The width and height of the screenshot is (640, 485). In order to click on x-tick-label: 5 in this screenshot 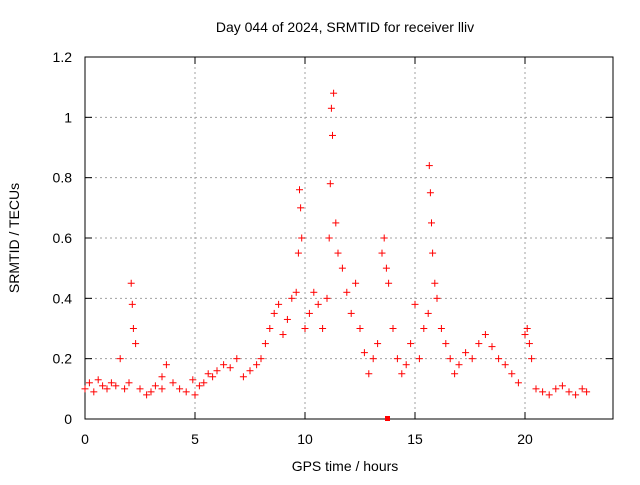, I will do `click(195, 439)`.